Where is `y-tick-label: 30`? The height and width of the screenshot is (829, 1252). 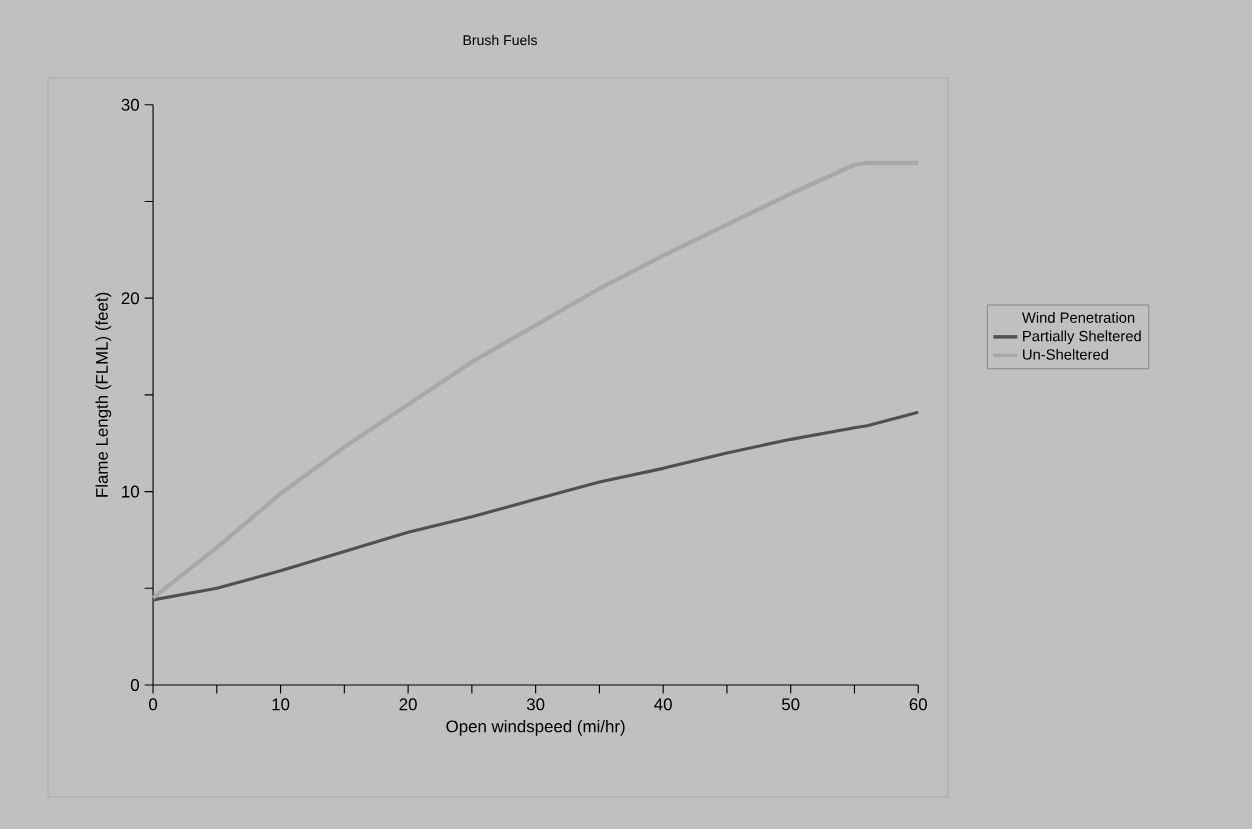
y-tick-label: 30 is located at coordinates (130, 104).